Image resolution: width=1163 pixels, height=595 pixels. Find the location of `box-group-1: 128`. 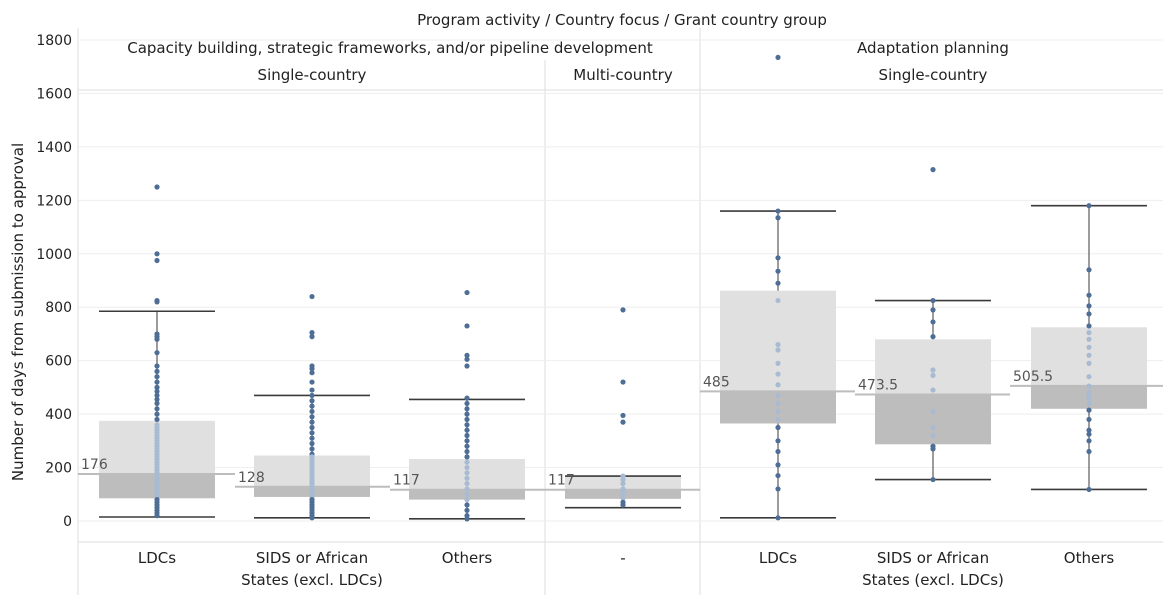

box-group-1: 128 is located at coordinates (312, 407).